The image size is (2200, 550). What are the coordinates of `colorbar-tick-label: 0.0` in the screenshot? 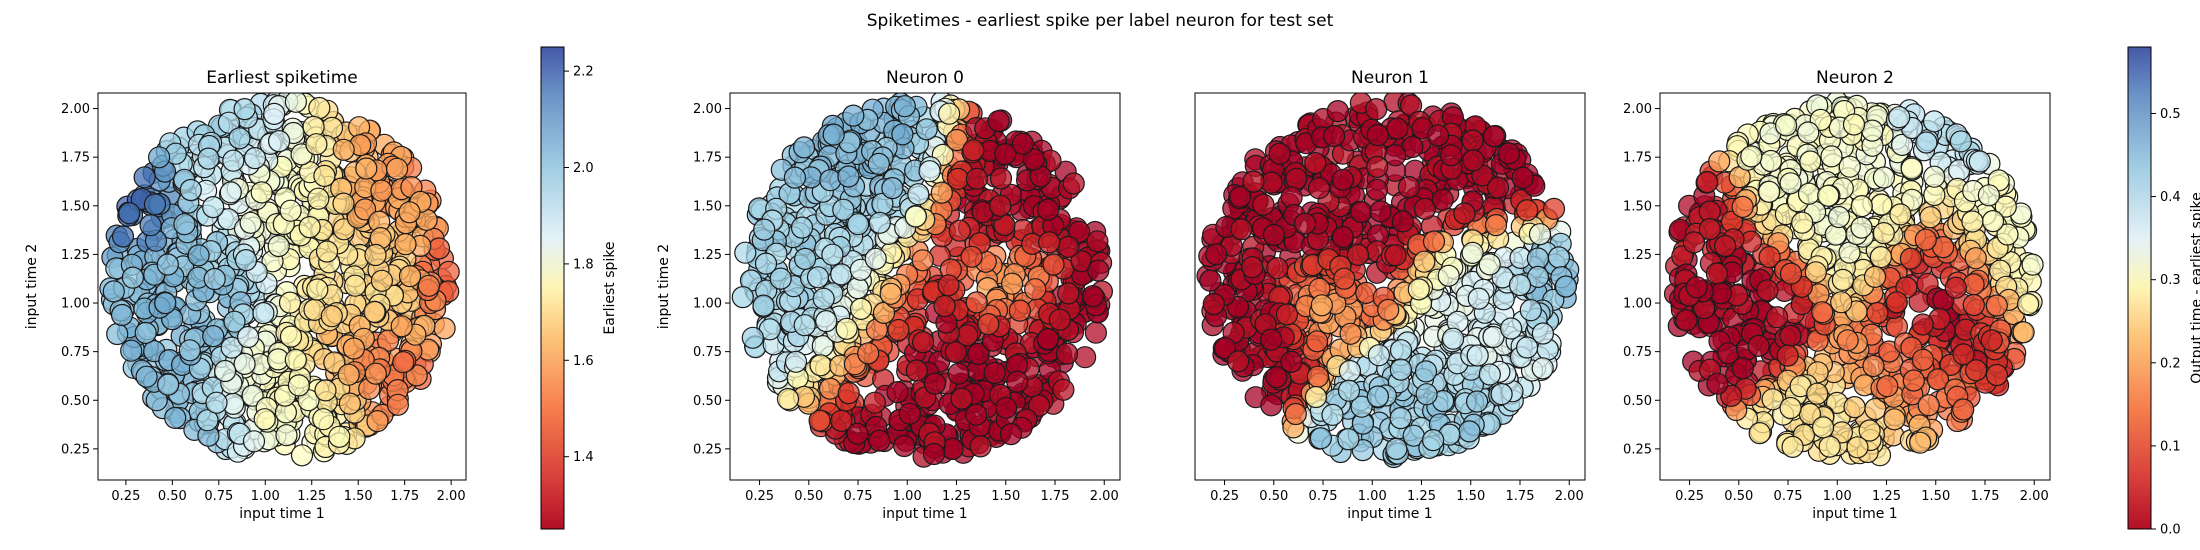 It's located at (2170, 530).